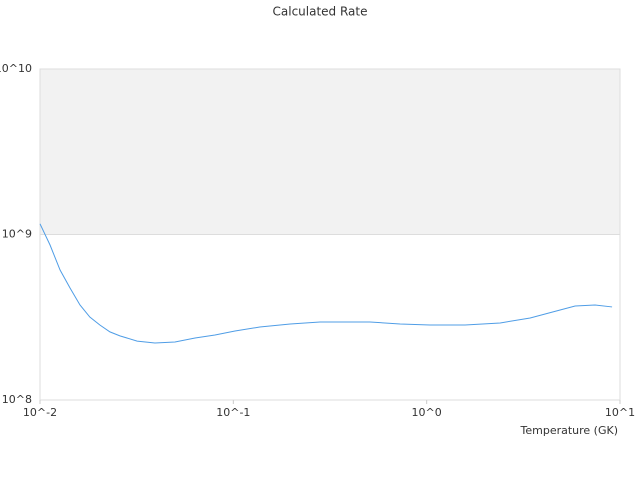 The height and width of the screenshot is (480, 640). Describe the element at coordinates (40, 412) in the screenshot. I see `x-tick-label: 10^-2` at that location.